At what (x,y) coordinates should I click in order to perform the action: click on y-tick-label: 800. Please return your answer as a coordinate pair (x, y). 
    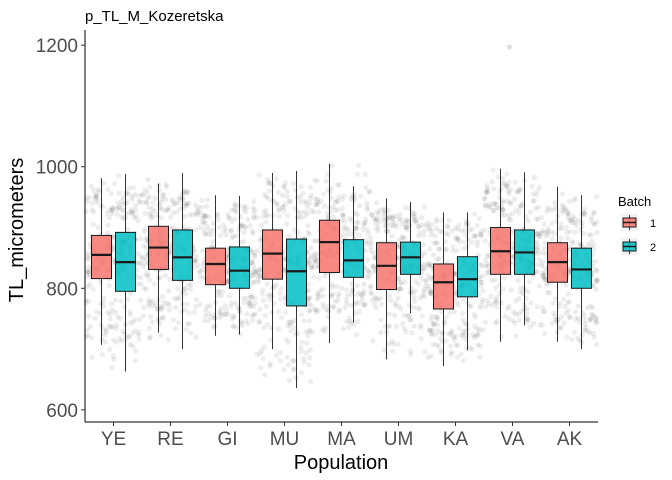
    Looking at the image, I should click on (62, 289).